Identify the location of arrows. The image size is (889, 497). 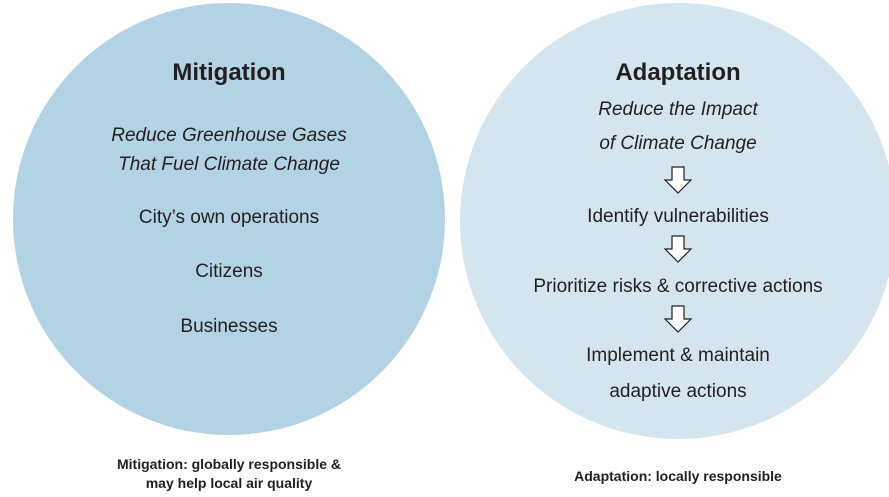
(678, 249).